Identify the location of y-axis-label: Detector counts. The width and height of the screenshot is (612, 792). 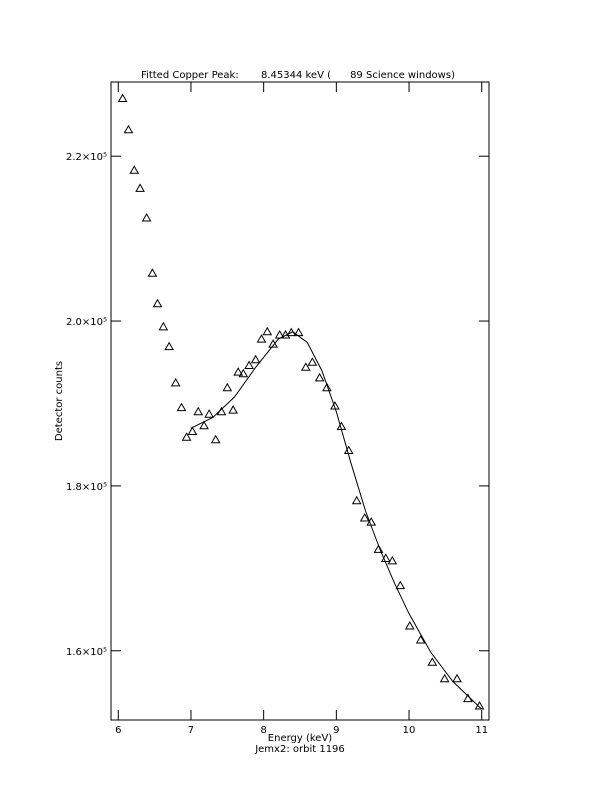
(59, 401).